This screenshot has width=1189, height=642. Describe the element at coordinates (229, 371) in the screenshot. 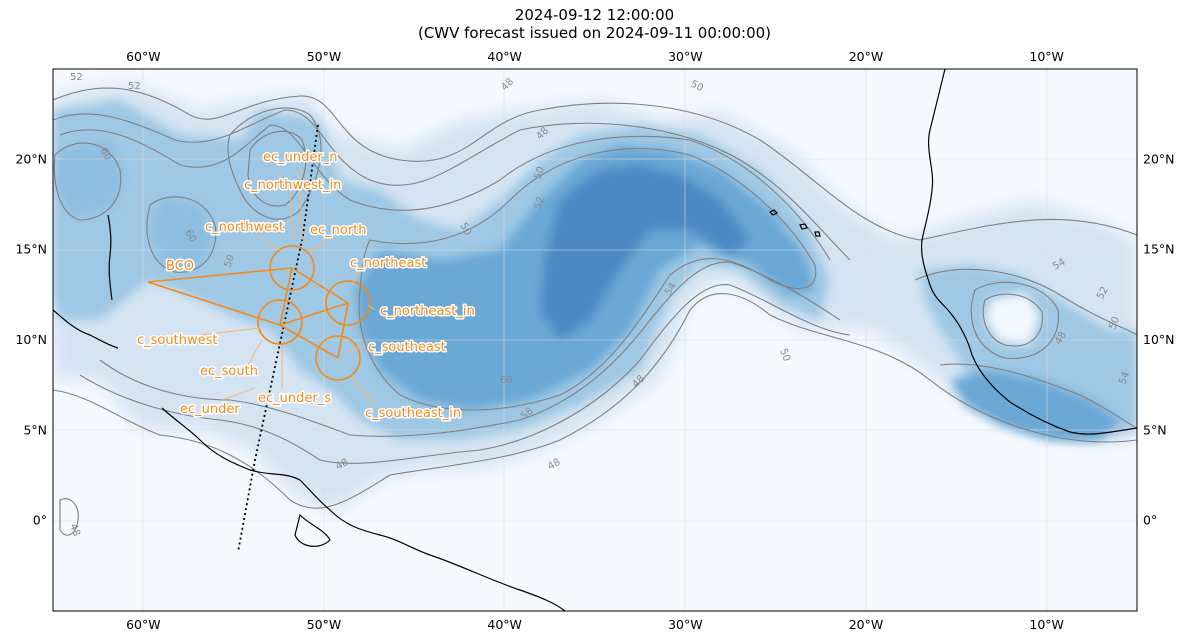

I see `site-label-ec-south: ec_south` at that location.